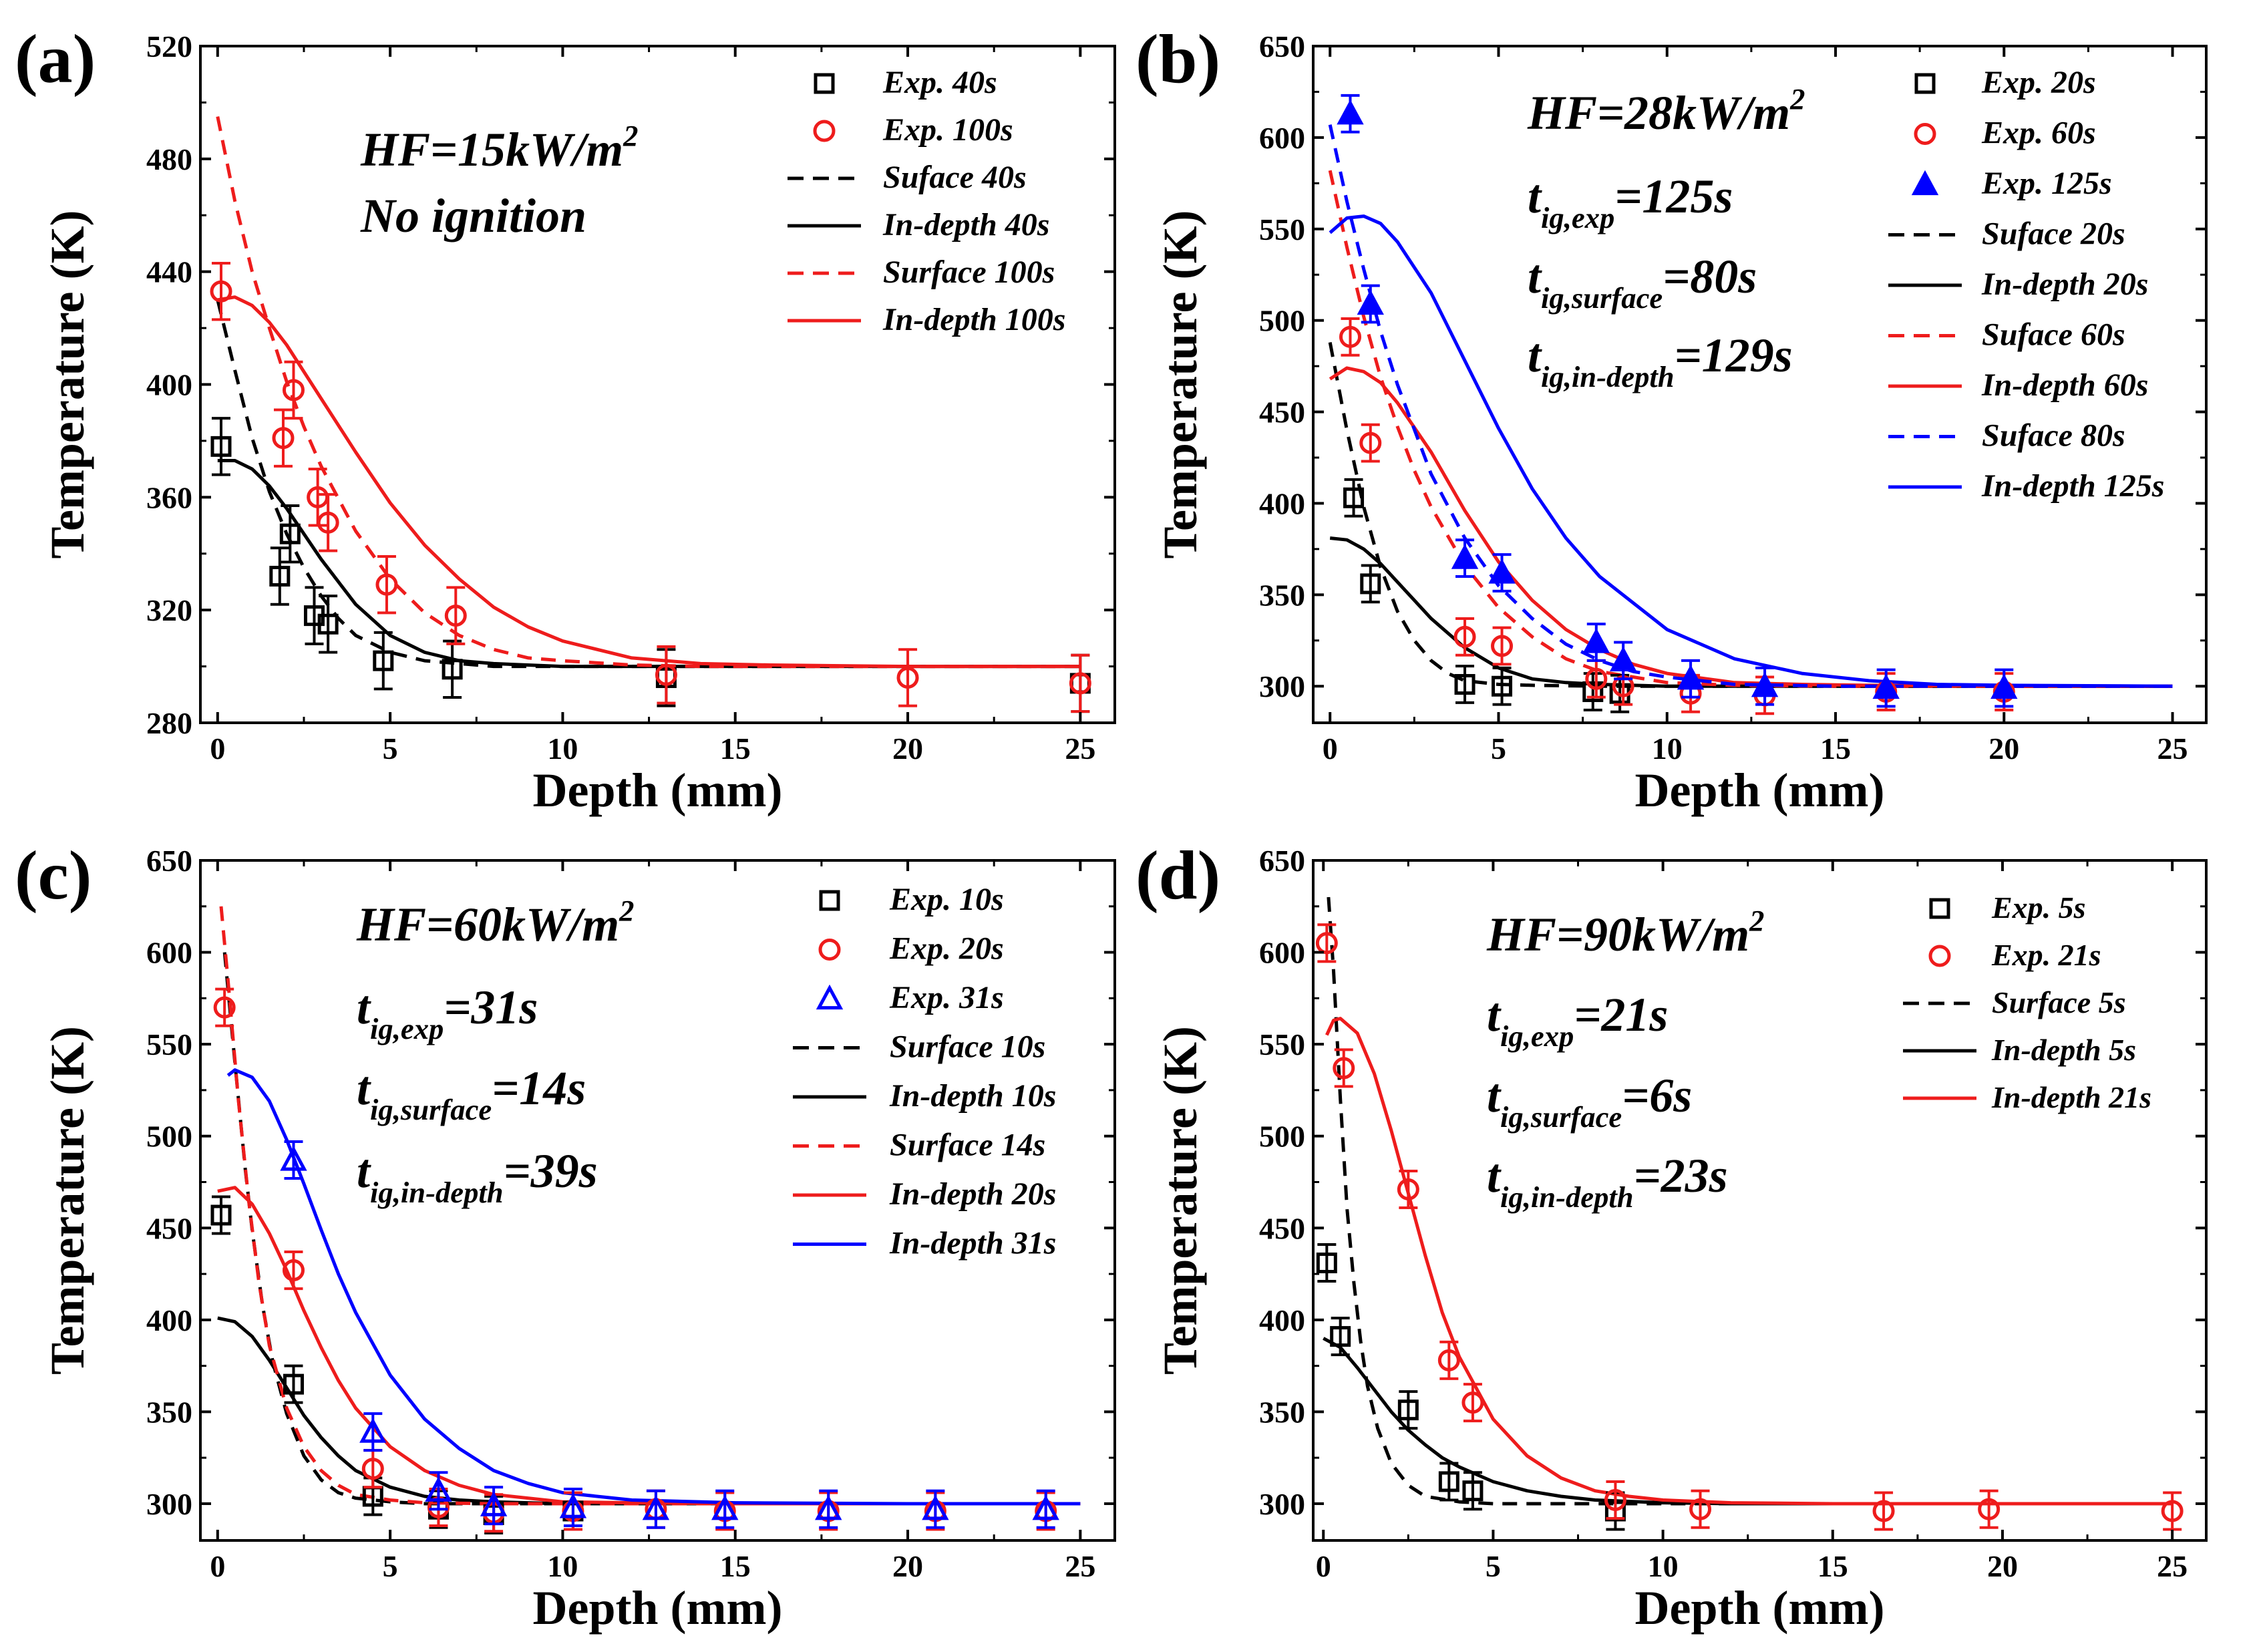 The height and width of the screenshot is (1652, 2257). Describe the element at coordinates (169, 1137) in the screenshot. I see `y-tick-label: 500` at that location.